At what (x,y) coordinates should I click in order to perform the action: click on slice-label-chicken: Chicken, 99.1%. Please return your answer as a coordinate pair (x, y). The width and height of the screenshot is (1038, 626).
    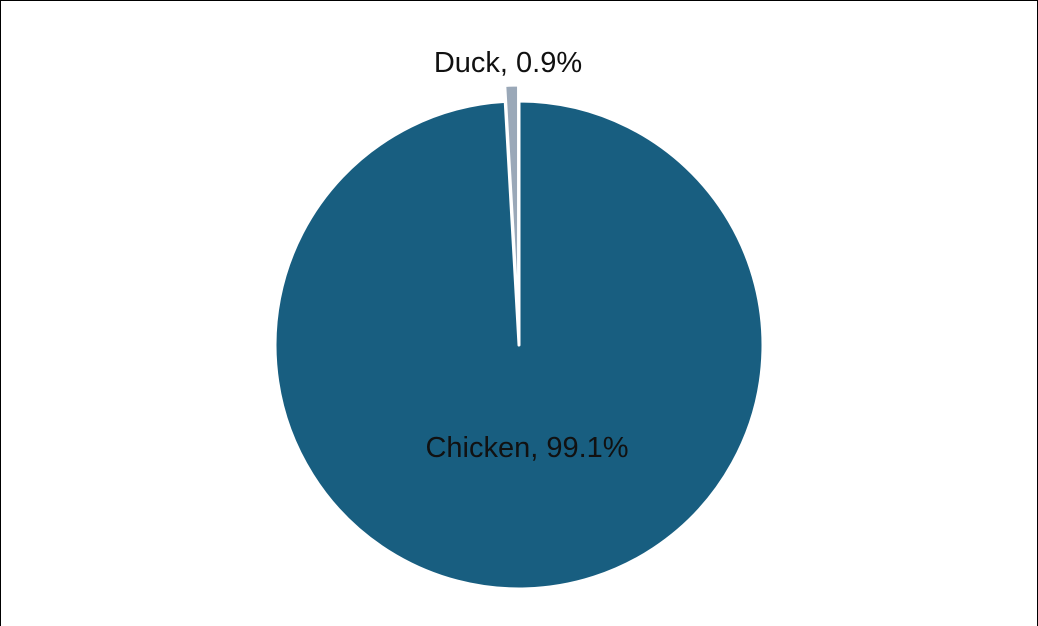
    Looking at the image, I should click on (526, 448).